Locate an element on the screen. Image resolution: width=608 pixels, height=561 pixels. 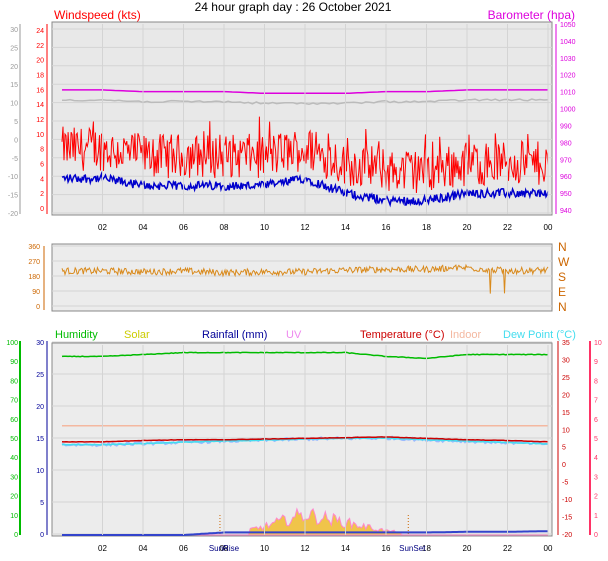
baro-tick-label: 950 is located at coordinates (566, 194).